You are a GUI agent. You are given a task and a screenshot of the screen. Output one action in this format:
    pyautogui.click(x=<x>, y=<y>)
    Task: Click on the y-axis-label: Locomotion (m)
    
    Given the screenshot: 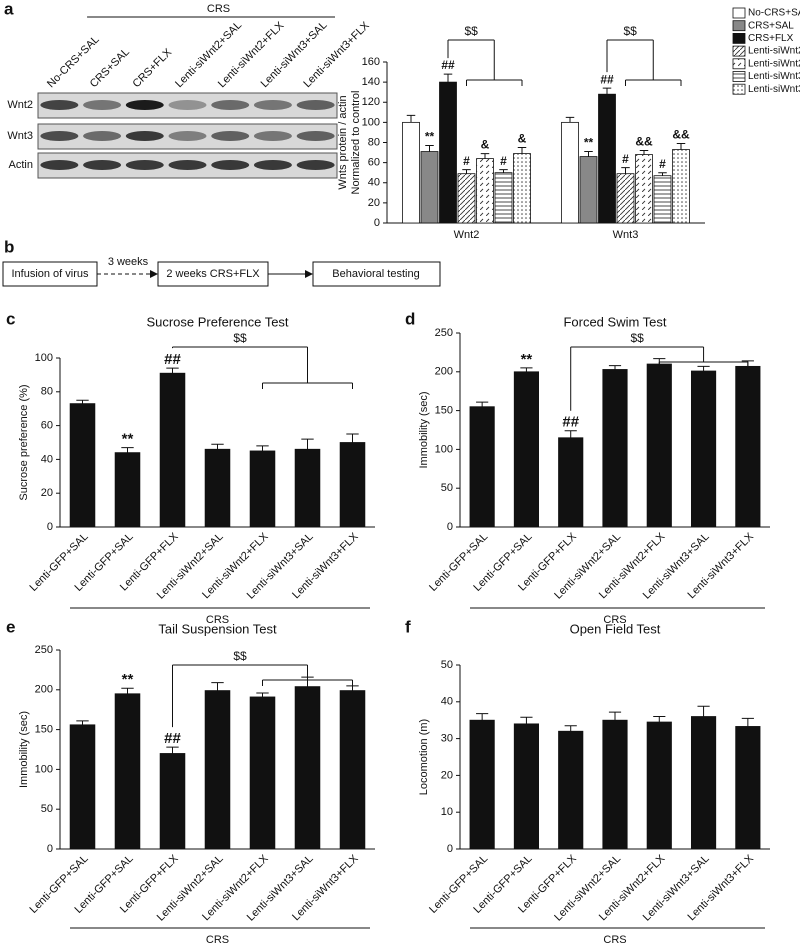 What is the action you would take?
    pyautogui.click(x=424, y=757)
    